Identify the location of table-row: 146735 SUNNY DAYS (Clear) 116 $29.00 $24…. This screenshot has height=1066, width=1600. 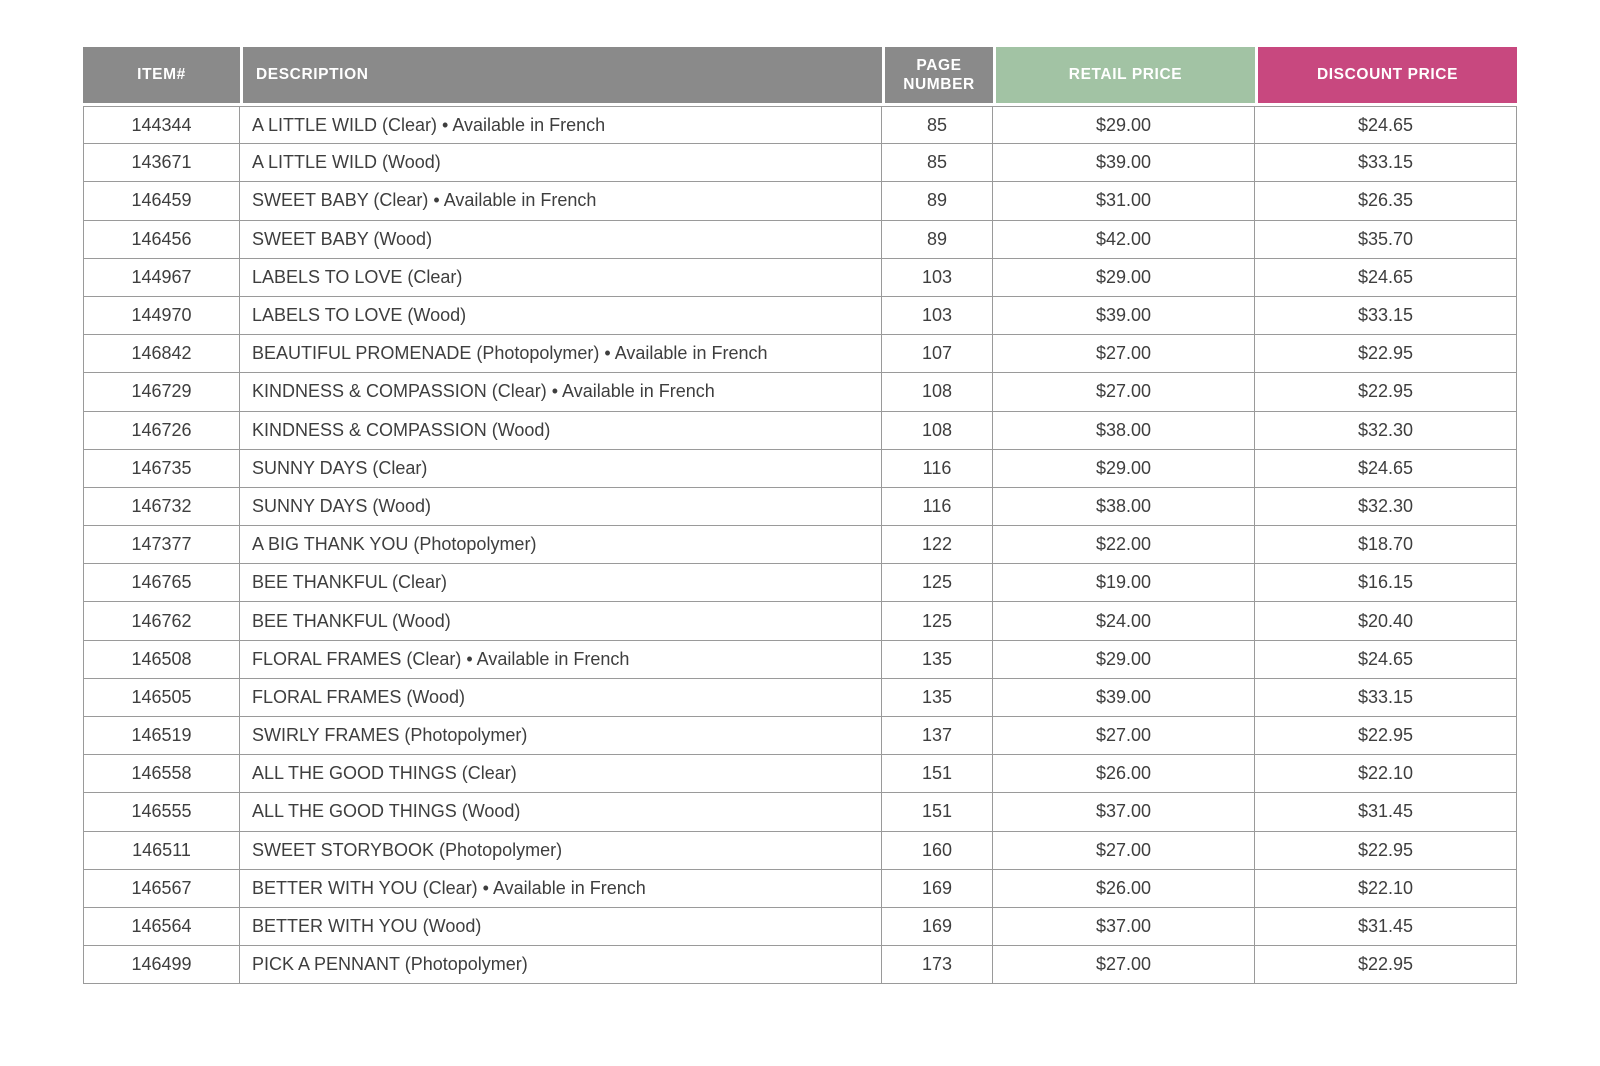
(800, 468).